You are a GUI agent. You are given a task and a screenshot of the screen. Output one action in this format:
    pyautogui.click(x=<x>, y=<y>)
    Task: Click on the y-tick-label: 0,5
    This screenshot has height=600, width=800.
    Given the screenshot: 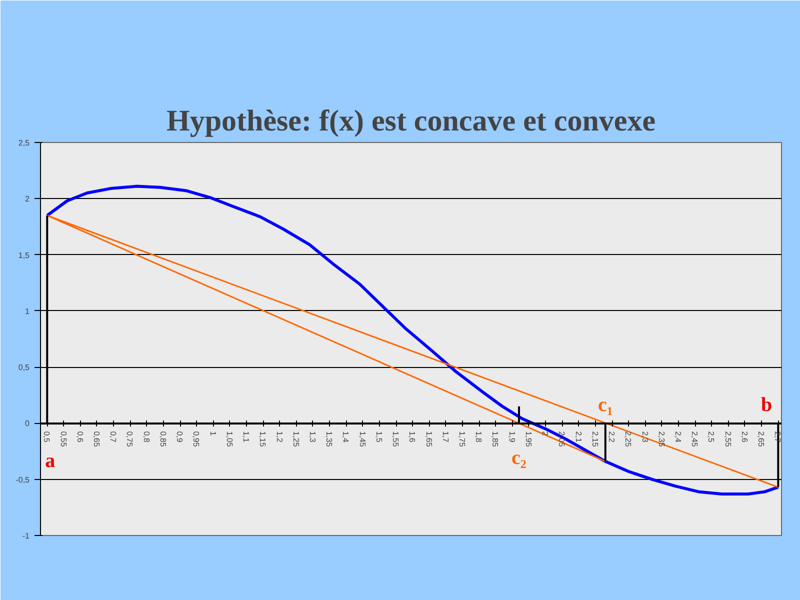 What is the action you would take?
    pyautogui.click(x=24, y=367)
    